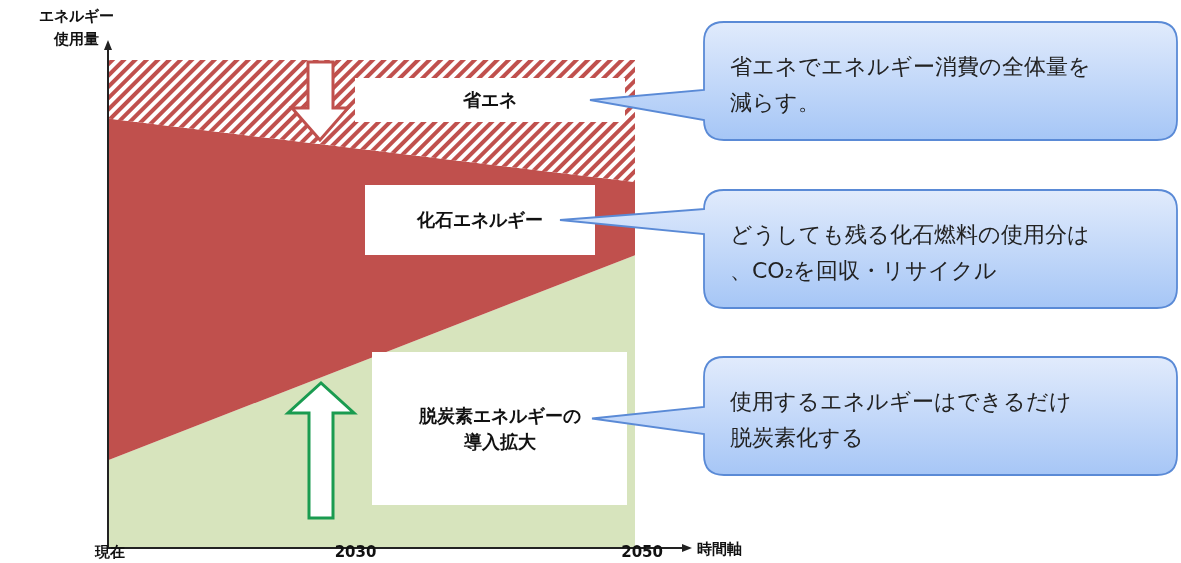 The width and height of the screenshot is (1181, 563). I want to click on x-tick-label: 2030, so click(355, 552).